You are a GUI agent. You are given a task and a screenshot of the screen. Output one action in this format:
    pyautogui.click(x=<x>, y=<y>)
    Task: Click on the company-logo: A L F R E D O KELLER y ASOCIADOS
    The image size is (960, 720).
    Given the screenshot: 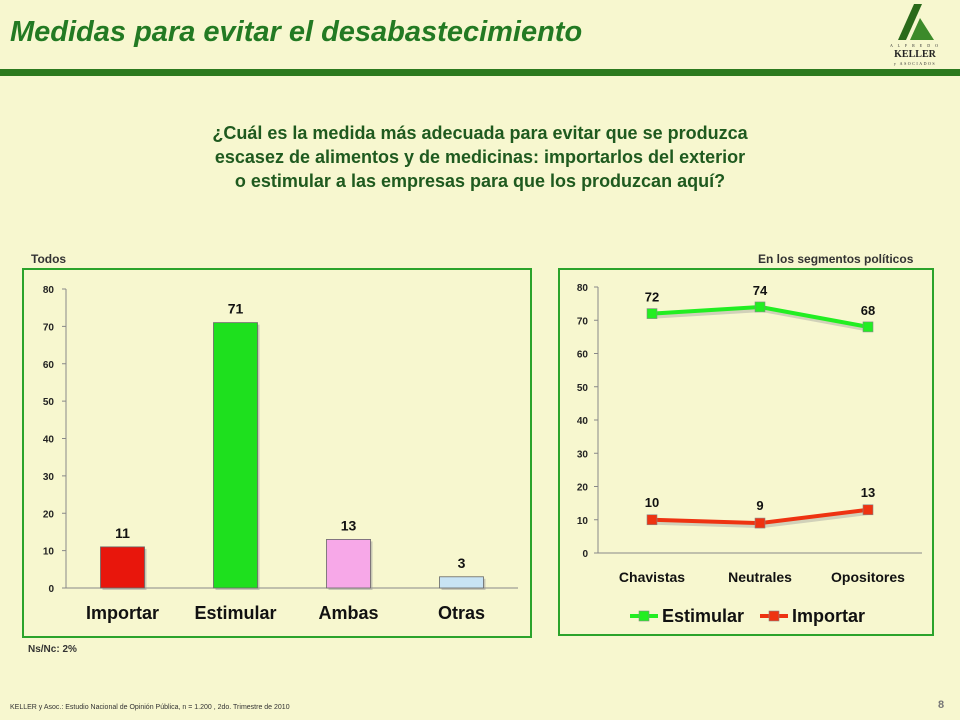 What is the action you would take?
    pyautogui.click(x=915, y=35)
    